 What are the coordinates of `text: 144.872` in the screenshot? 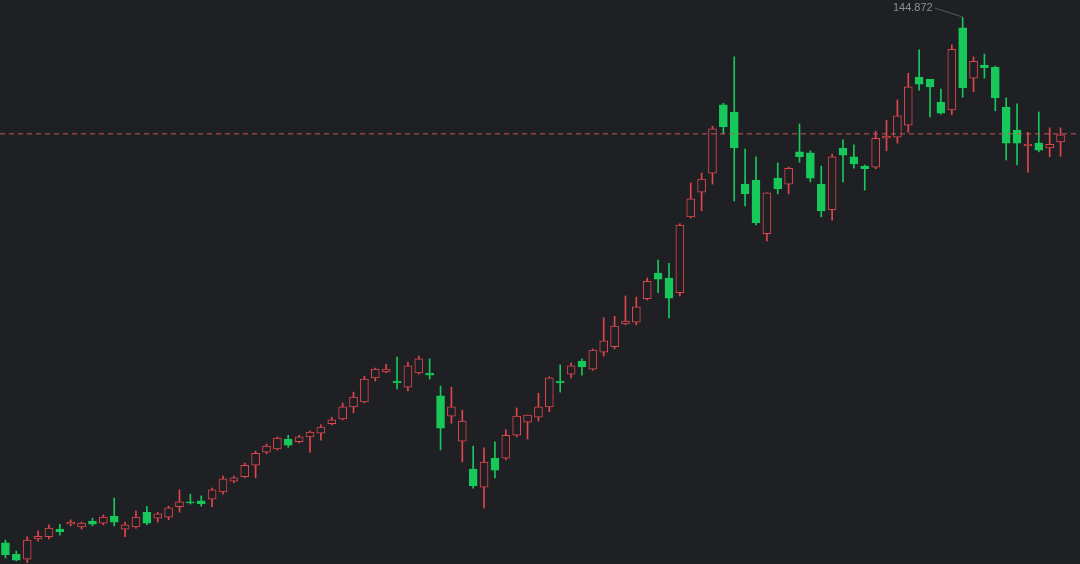 It's located at (912, 7).